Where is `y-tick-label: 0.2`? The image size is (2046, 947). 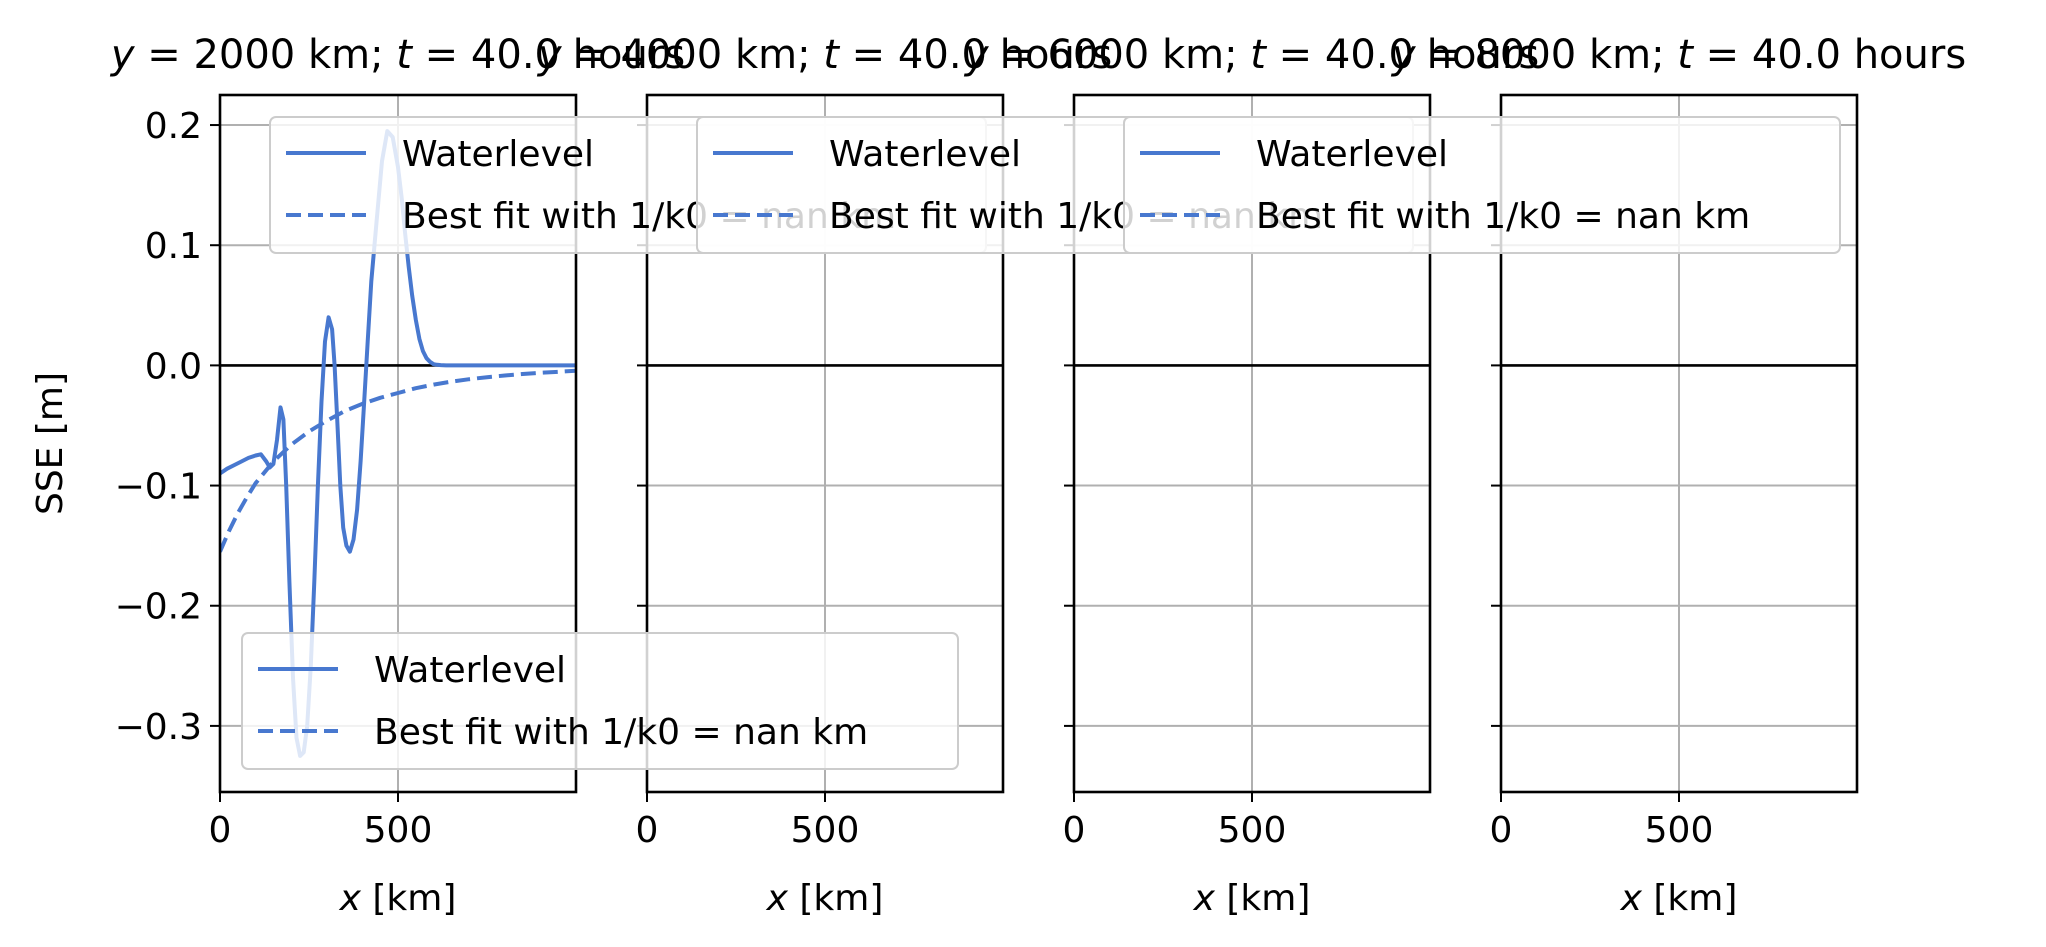 y-tick-label: 0.2 is located at coordinates (173, 126).